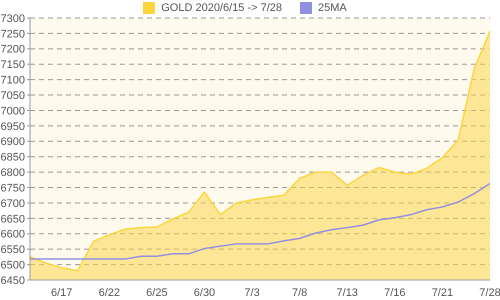 Image resolution: width=500 pixels, height=300 pixels. I want to click on y-tick-label: 6650, so click(12, 219).